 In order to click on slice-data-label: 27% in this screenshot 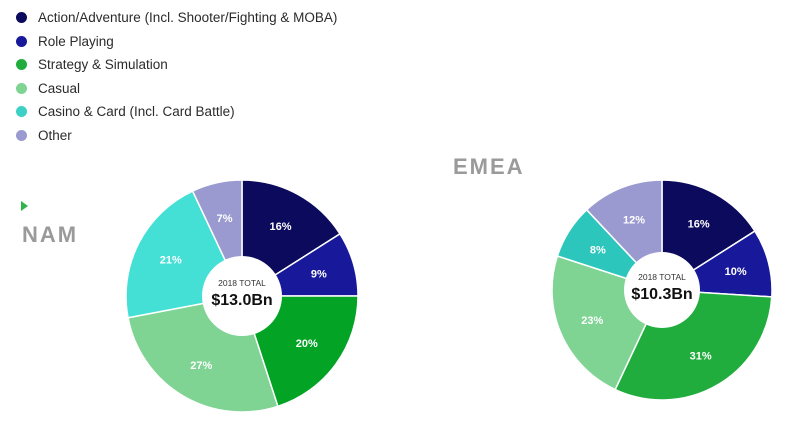, I will do `click(201, 366)`.